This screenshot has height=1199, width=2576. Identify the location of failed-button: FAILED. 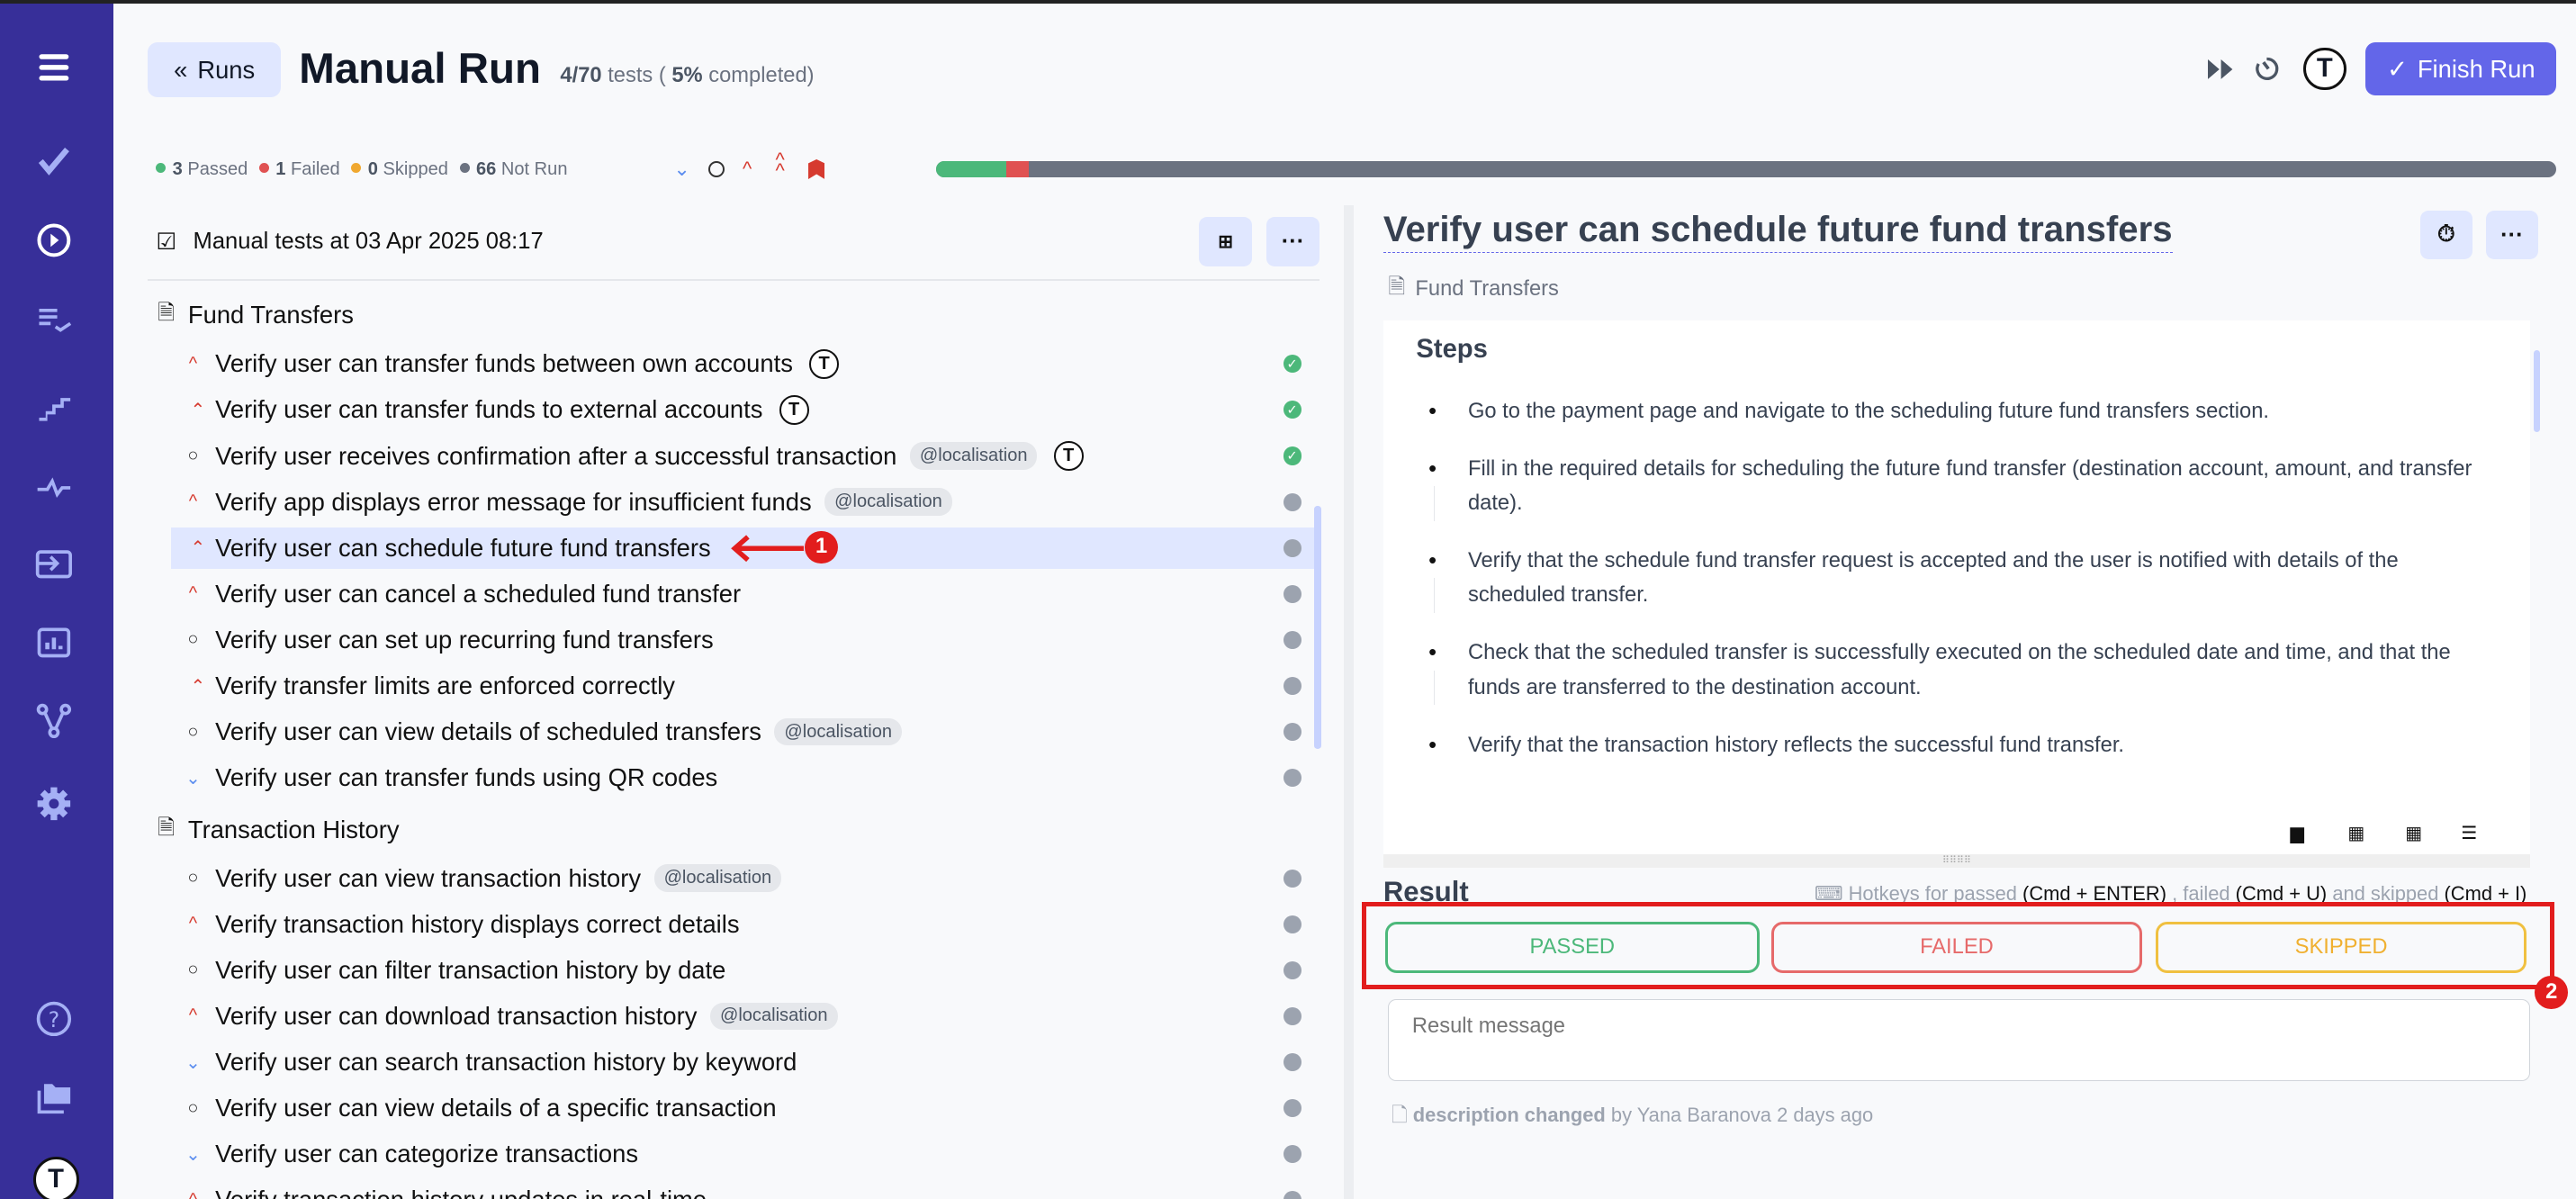
(1956, 947).